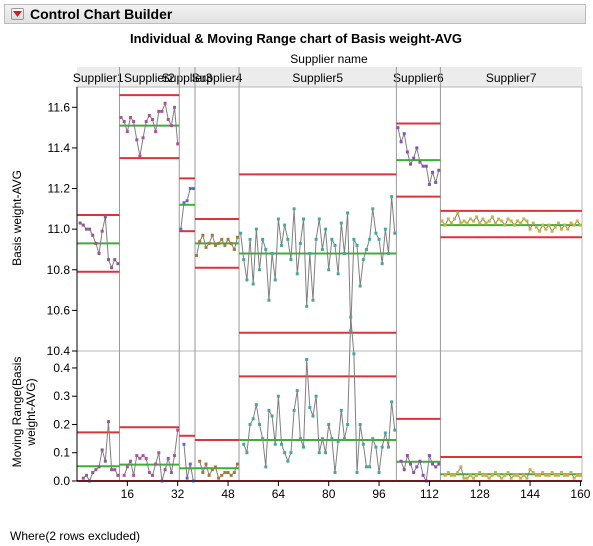 The image size is (593, 546). I want to click on individual-y-tick-label: 11.0, so click(59, 229).